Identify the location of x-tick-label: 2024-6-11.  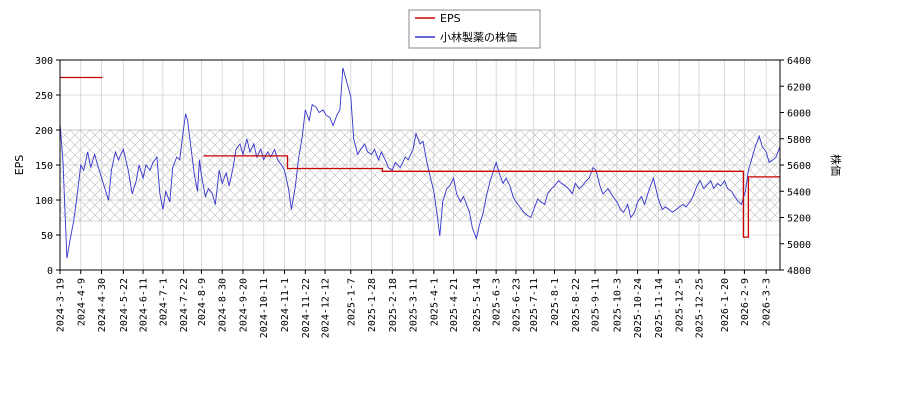
(144, 305).